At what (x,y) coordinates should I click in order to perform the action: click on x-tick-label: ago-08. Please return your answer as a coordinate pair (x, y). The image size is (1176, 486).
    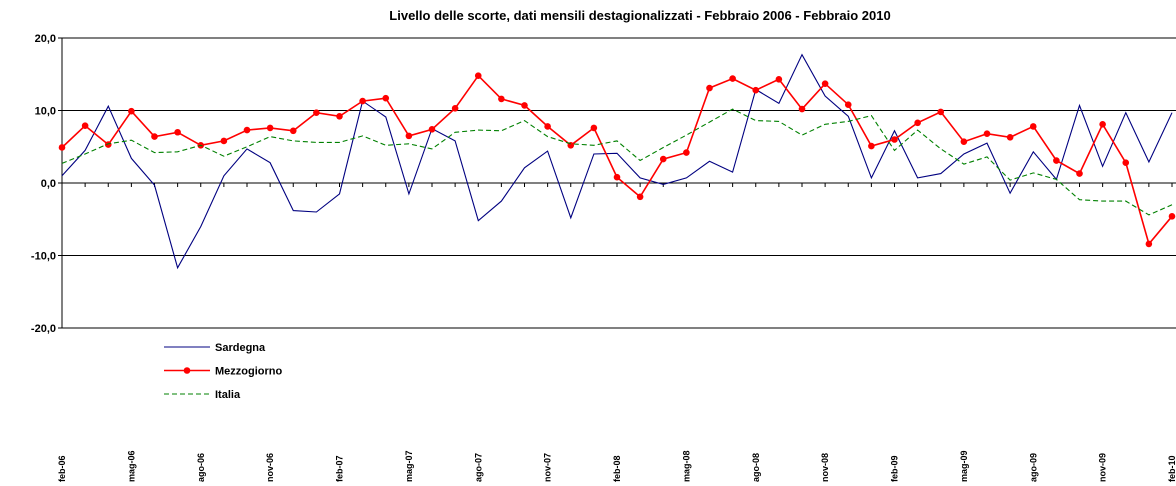
    Looking at the image, I should click on (756, 467).